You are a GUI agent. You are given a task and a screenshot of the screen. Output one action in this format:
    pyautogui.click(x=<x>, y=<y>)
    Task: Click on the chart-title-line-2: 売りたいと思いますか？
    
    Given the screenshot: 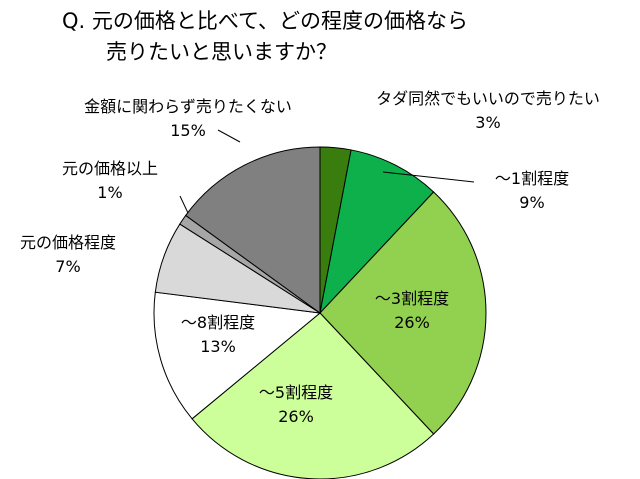 What is the action you would take?
    pyautogui.click(x=221, y=52)
    